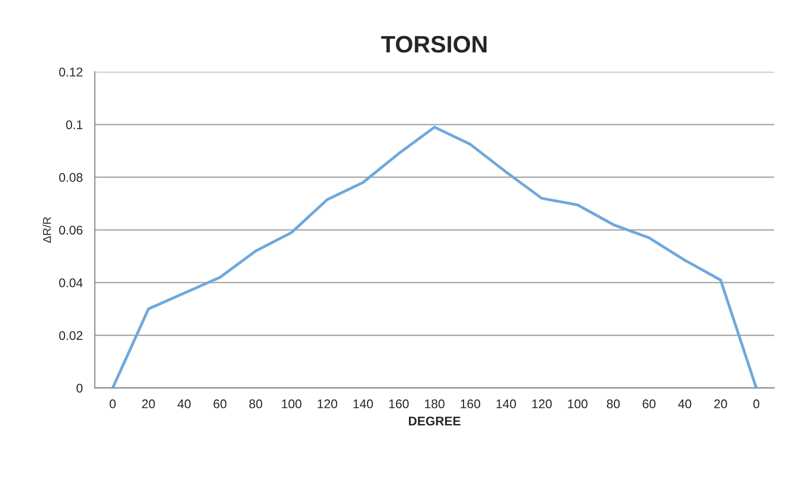 The width and height of the screenshot is (790, 479). I want to click on x-axis-title: DEGREE, so click(434, 421).